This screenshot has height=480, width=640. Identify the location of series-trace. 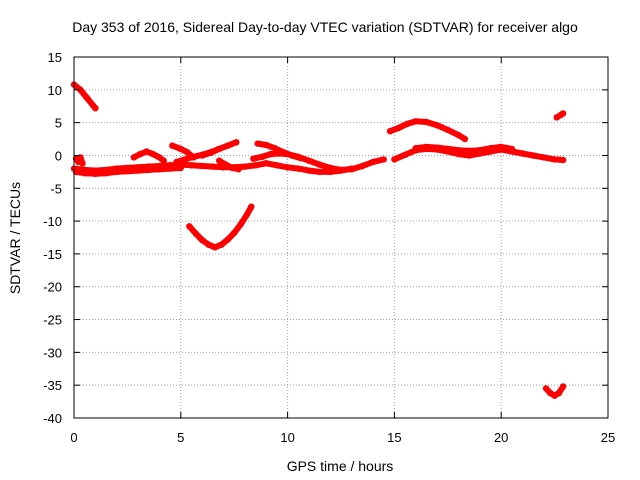
(463, 148).